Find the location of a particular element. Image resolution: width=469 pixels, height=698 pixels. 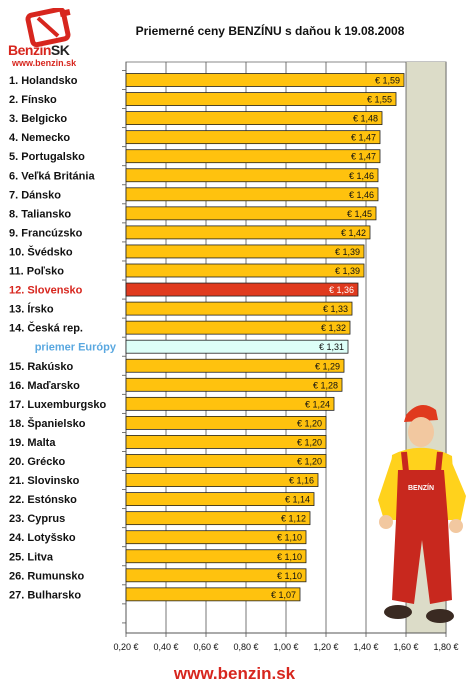

mascot-shirt-text: BENZÍN is located at coordinates (421, 487).